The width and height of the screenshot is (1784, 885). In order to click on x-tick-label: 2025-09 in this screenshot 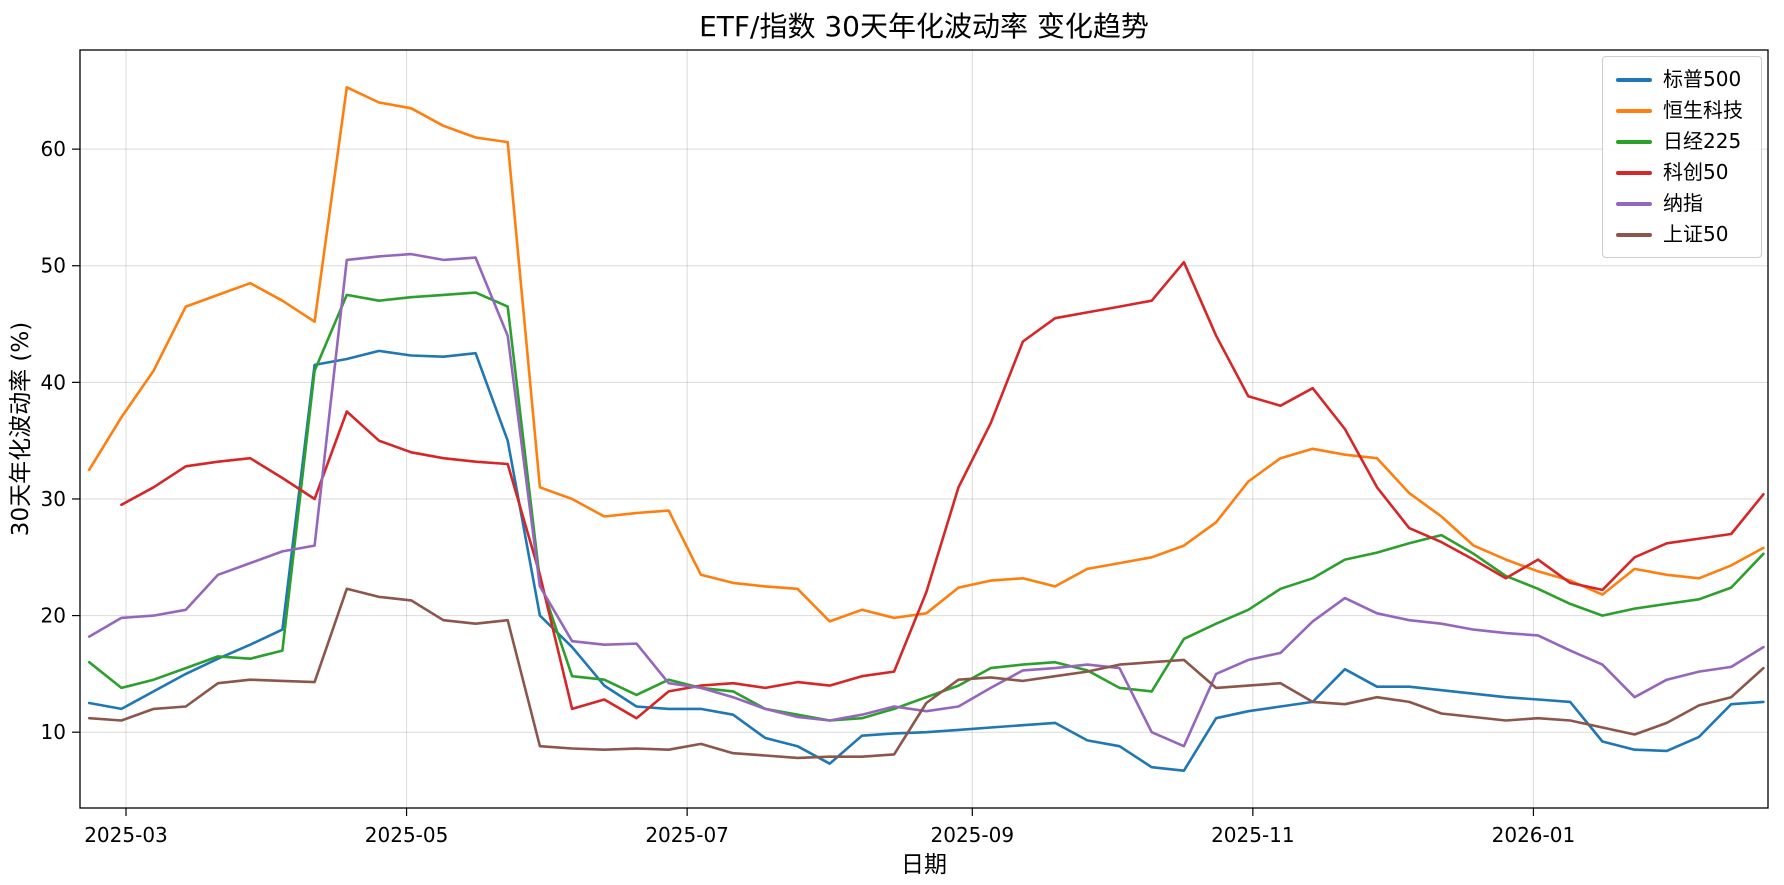, I will do `click(973, 835)`.